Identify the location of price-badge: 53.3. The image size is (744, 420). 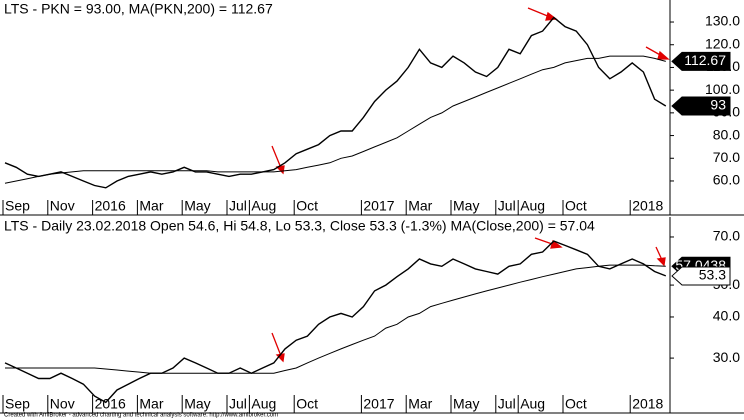
(701, 276).